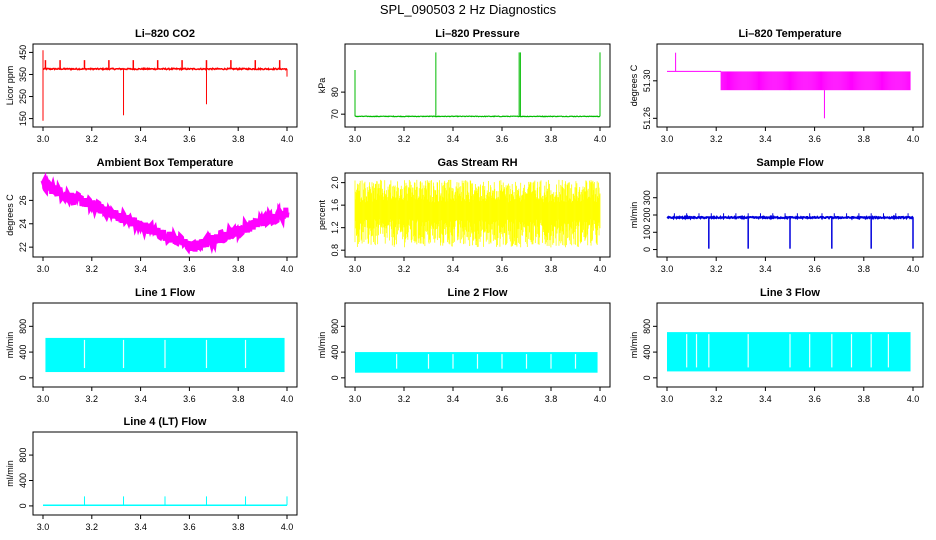 The width and height of the screenshot is (936, 540). I want to click on y-tick-label: 80, so click(335, 92).